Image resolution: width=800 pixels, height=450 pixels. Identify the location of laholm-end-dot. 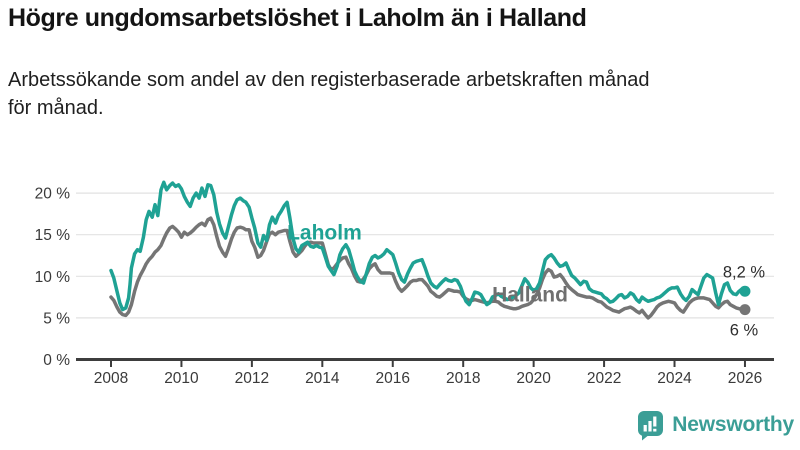
(745, 291).